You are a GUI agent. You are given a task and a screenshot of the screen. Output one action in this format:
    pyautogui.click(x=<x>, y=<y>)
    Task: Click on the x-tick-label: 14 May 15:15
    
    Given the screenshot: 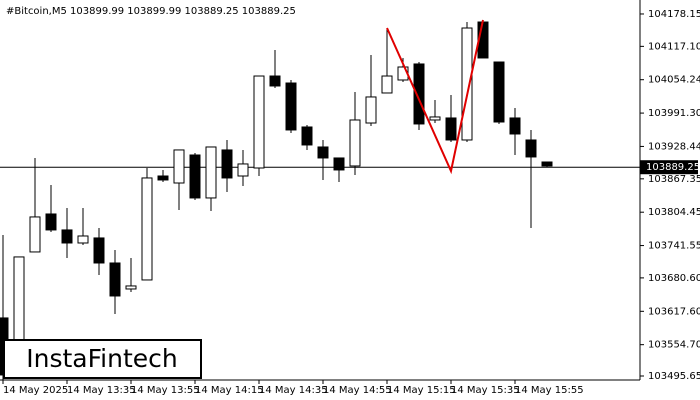 What is the action you would take?
    pyautogui.click(x=421, y=390)
    